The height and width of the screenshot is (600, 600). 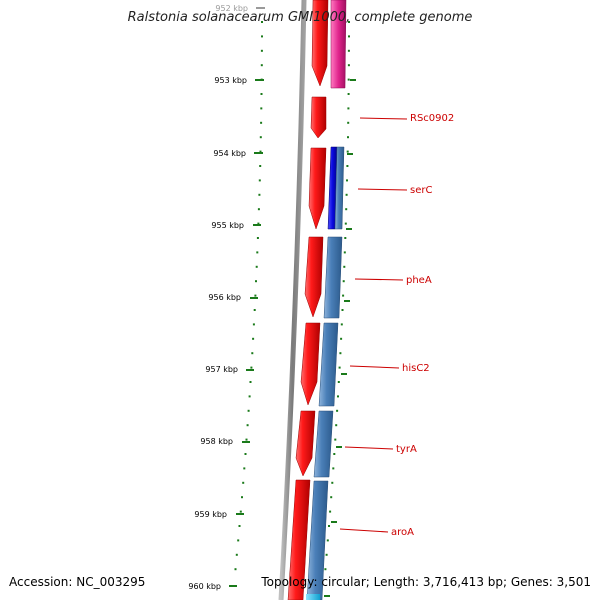 What do you see at coordinates (227, 225) in the screenshot?
I see `tick-label-955: 955 kbp` at bounding box center [227, 225].